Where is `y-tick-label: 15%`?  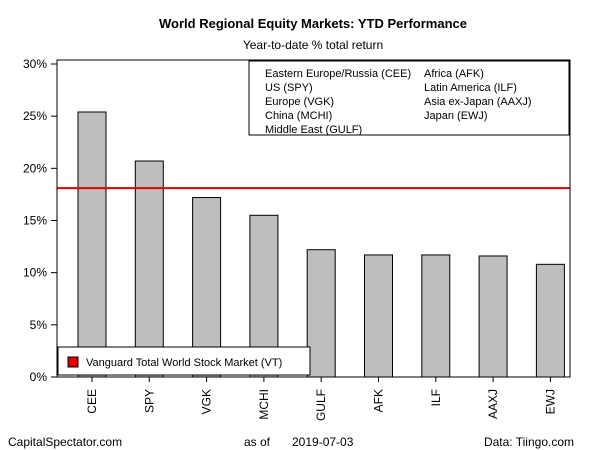 y-tick-label: 15% is located at coordinates (35, 221).